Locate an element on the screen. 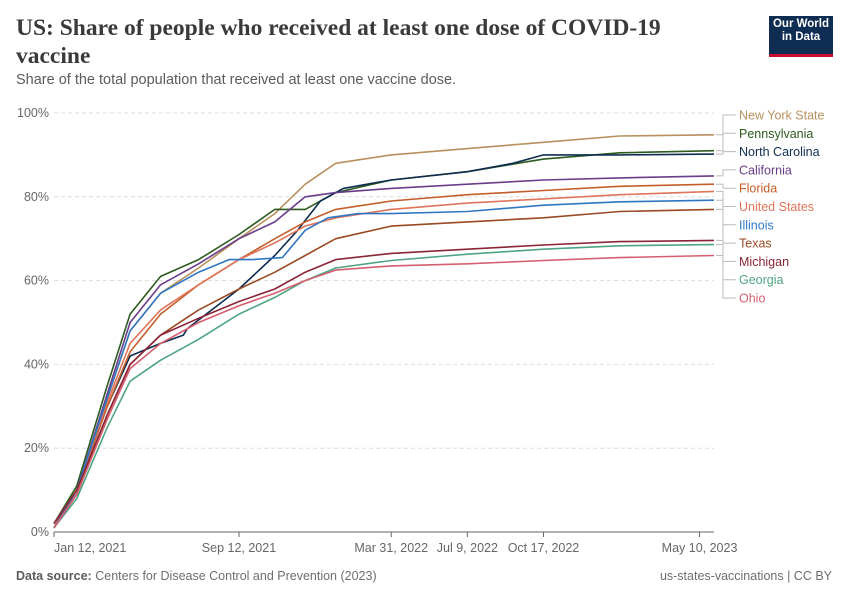 This screenshot has height=600, width=850. y-tick-label: 0% is located at coordinates (40, 532).